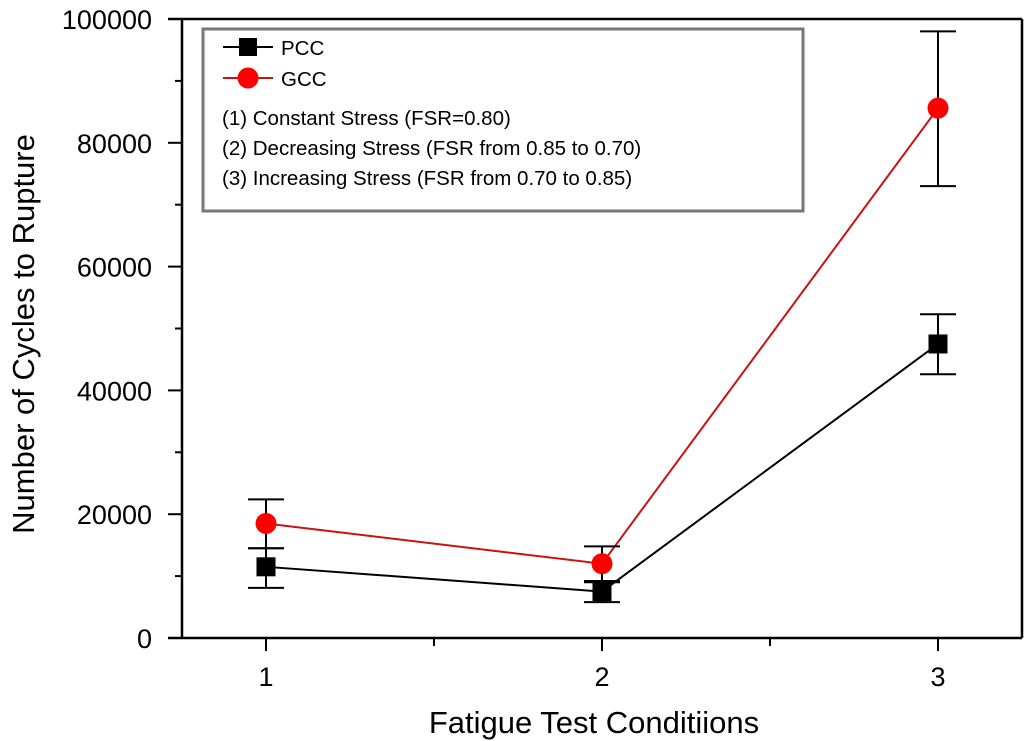 The width and height of the screenshot is (1024, 741). Describe the element at coordinates (594, 722) in the screenshot. I see `x-axis-label: Fatigue Test Conditiions` at that location.